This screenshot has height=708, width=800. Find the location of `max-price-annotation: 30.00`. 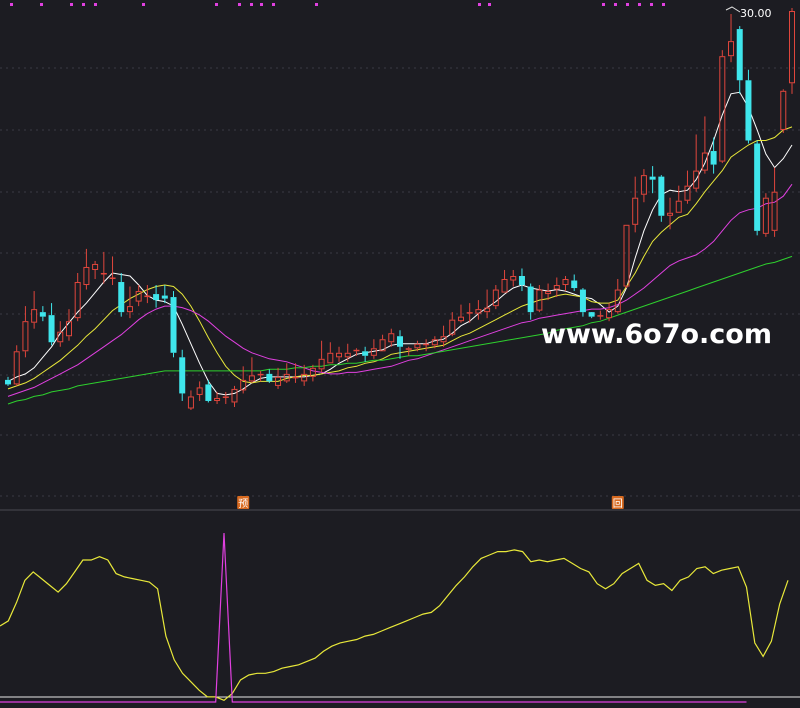

max-price-annotation: 30.00 is located at coordinates (748, 13).